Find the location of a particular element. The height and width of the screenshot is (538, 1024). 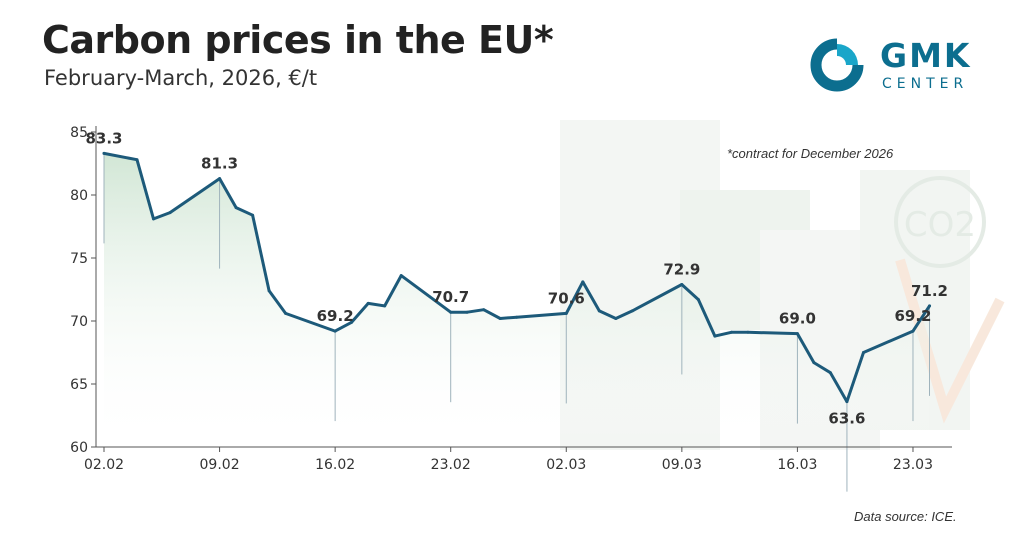

logo-name: GMK is located at coordinates (926, 55).